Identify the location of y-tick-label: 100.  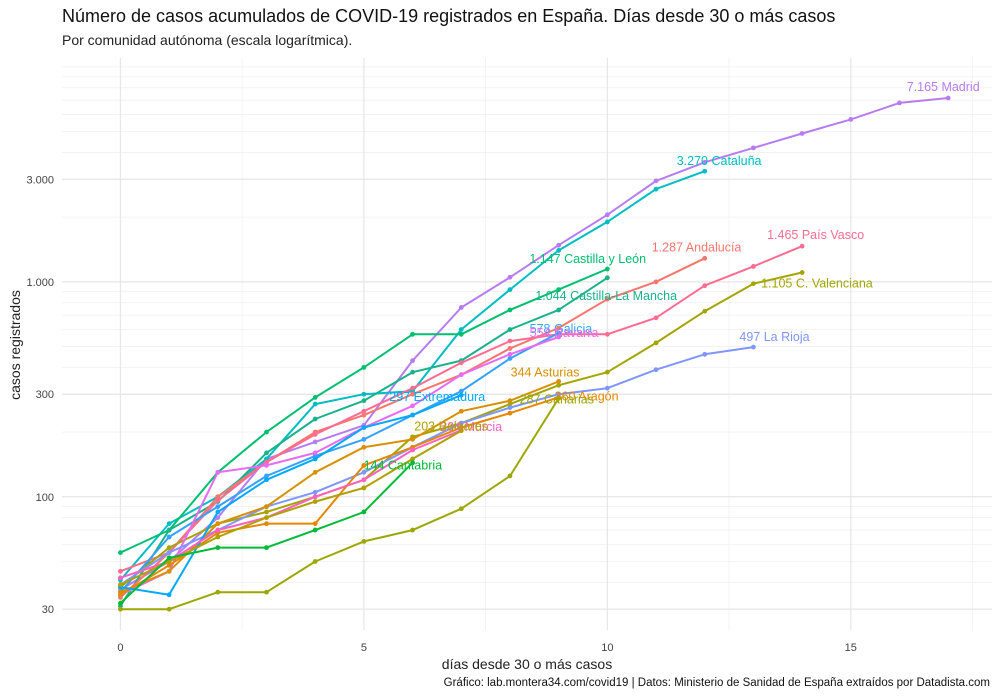
(45, 498).